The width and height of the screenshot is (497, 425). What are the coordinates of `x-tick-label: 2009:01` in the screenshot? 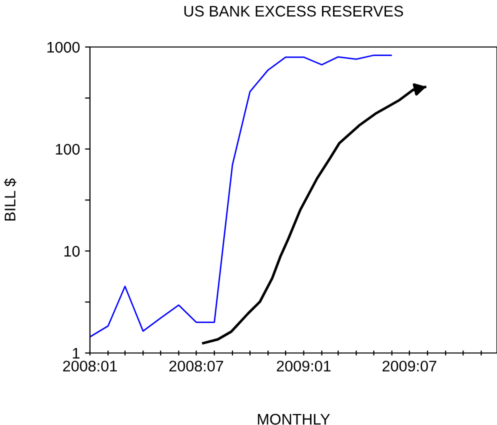 It's located at (303, 366).